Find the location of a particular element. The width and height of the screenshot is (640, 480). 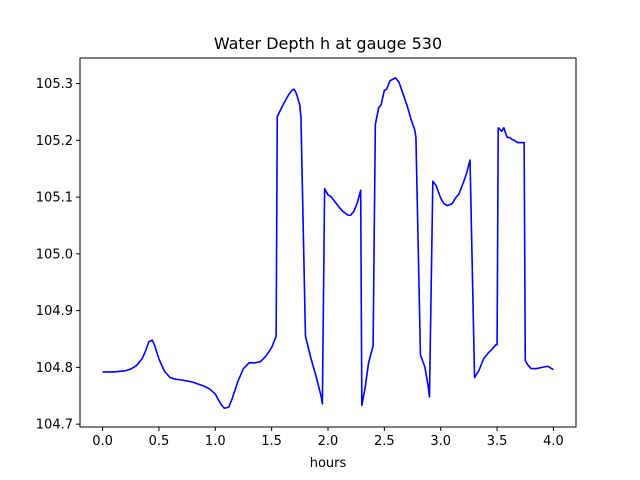

y-tick-label: 104.8 is located at coordinates (54, 368).